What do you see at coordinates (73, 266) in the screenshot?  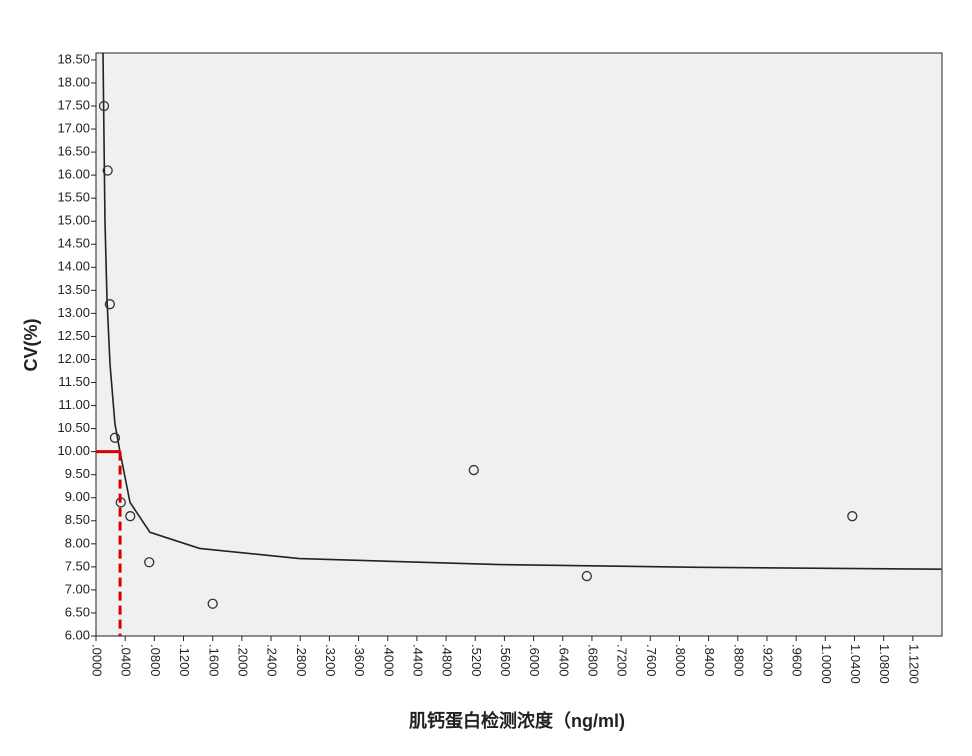 I see `y-tick-label: 14.00` at bounding box center [73, 266].